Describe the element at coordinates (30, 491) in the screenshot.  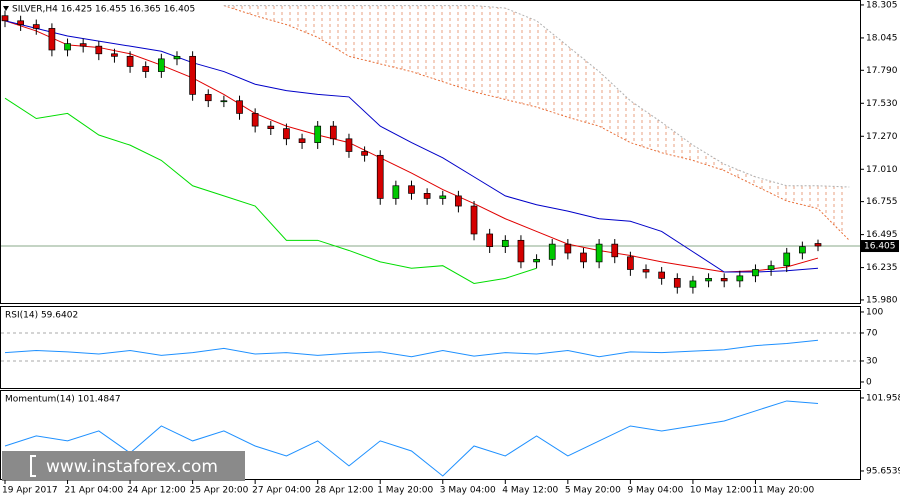
I see `x-tick-label: 19 Apr 2017` at that location.